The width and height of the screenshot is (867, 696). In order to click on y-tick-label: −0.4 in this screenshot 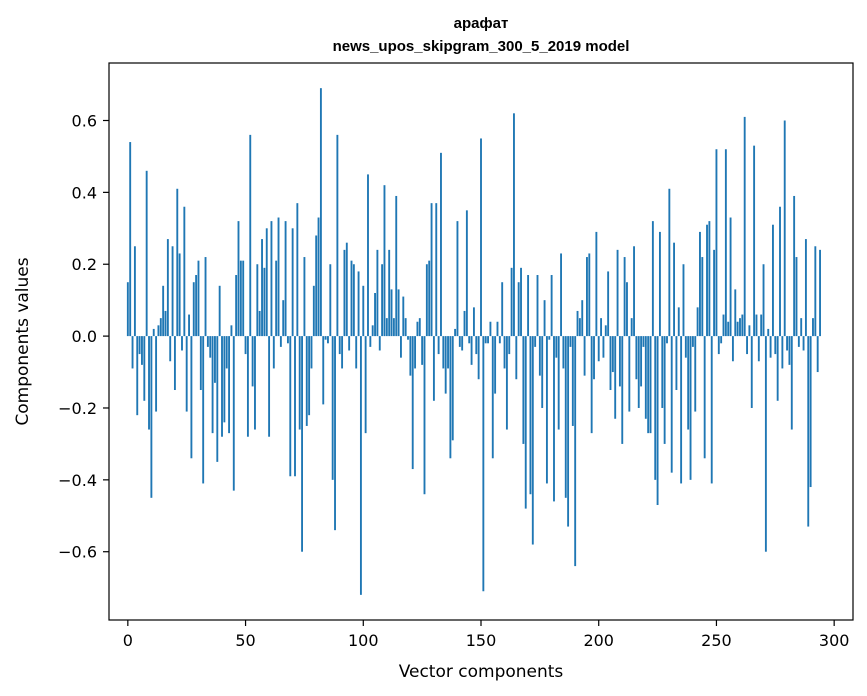, I will do `click(77, 480)`.